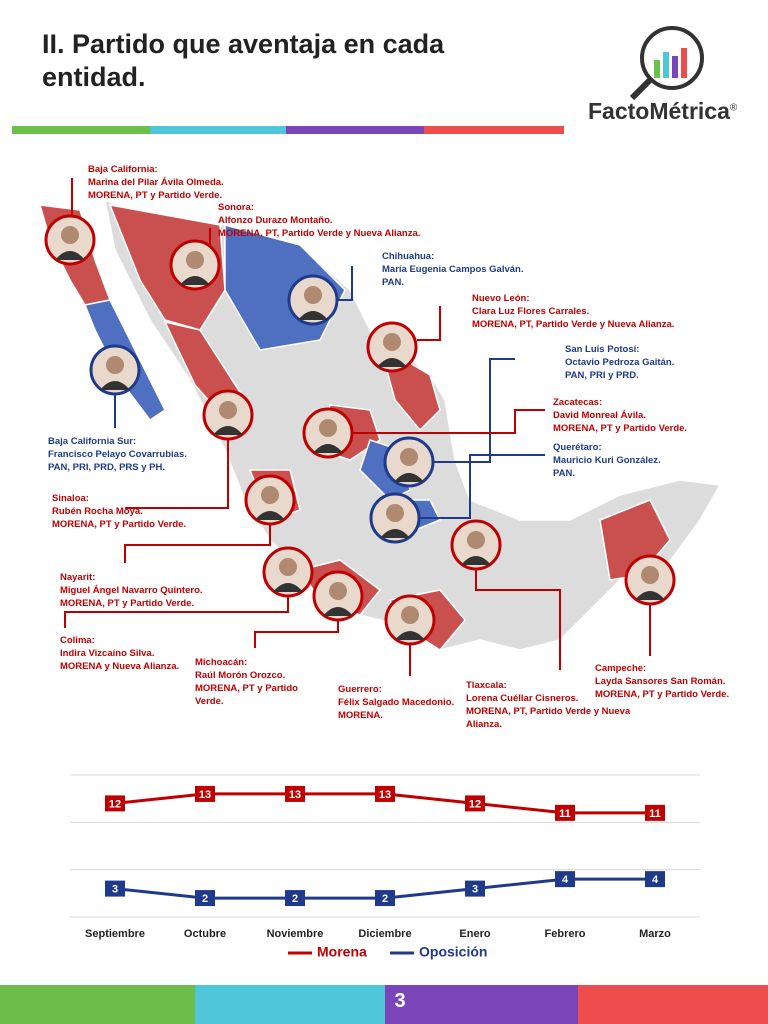  Describe the element at coordinates (481, 1004) in the screenshot. I see `footer-purple` at that location.